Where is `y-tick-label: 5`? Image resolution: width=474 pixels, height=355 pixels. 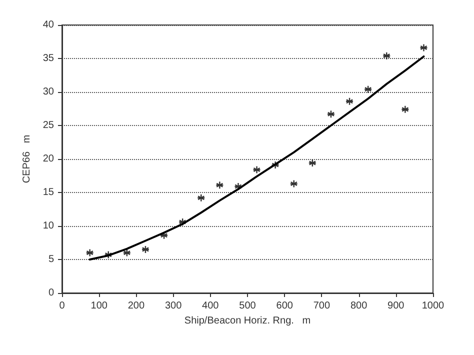
y-tick-label: 5 is located at coordinates (51, 259).